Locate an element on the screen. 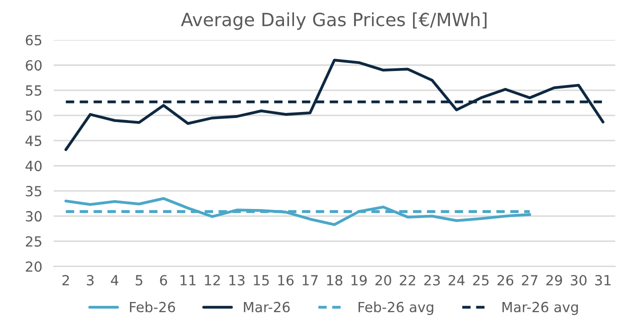 Image resolution: width=631 pixels, height=333 pixels. x-tick-label: 30 is located at coordinates (578, 280).